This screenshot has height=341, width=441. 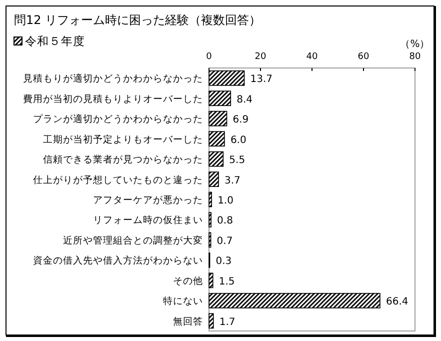 I want to click on x-tick-label: 20, so click(x=260, y=57).